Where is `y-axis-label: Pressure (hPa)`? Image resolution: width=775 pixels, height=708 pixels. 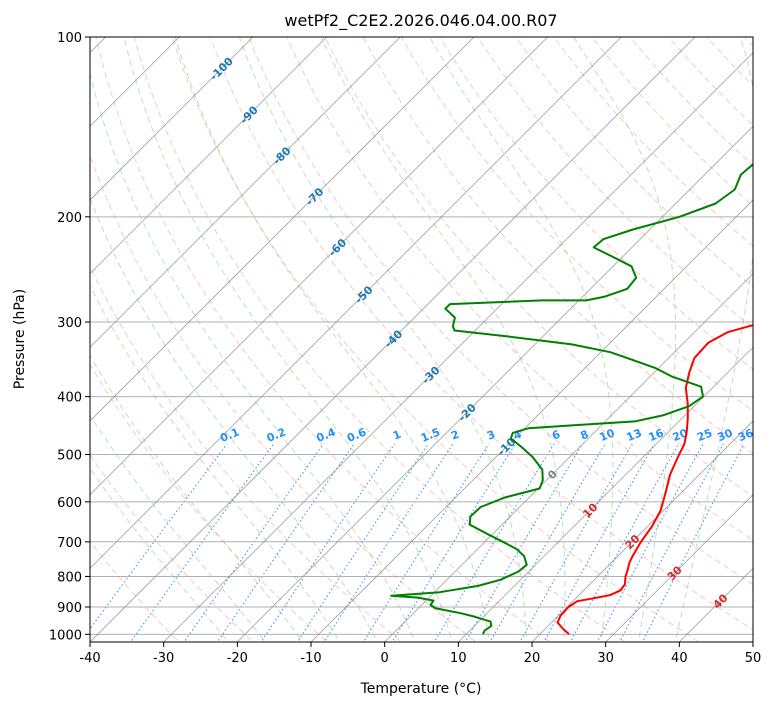 y-axis-label: Pressure (hPa) is located at coordinates (20, 339).